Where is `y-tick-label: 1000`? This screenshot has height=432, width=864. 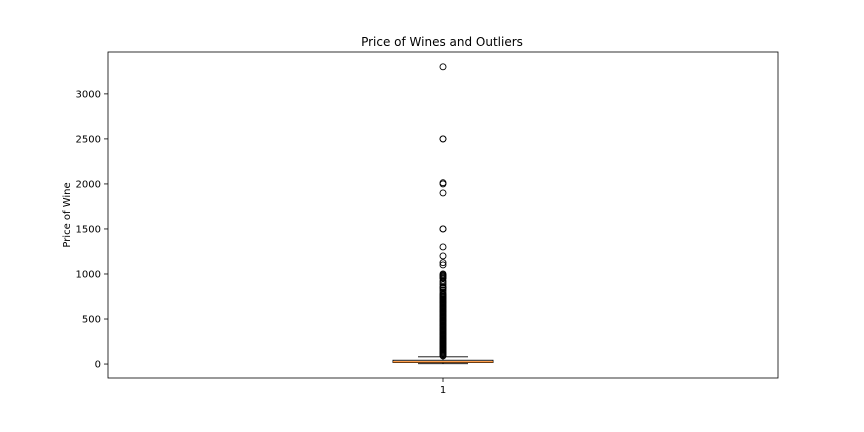 y-tick-label: 1000 is located at coordinates (88, 274).